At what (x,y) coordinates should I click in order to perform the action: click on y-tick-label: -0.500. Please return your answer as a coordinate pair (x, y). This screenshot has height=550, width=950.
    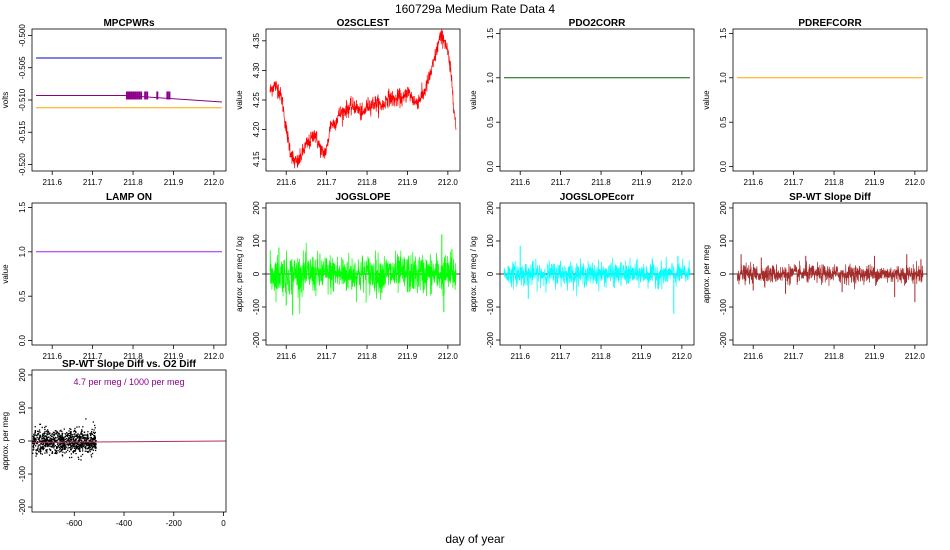
    Looking at the image, I should click on (22, 35).